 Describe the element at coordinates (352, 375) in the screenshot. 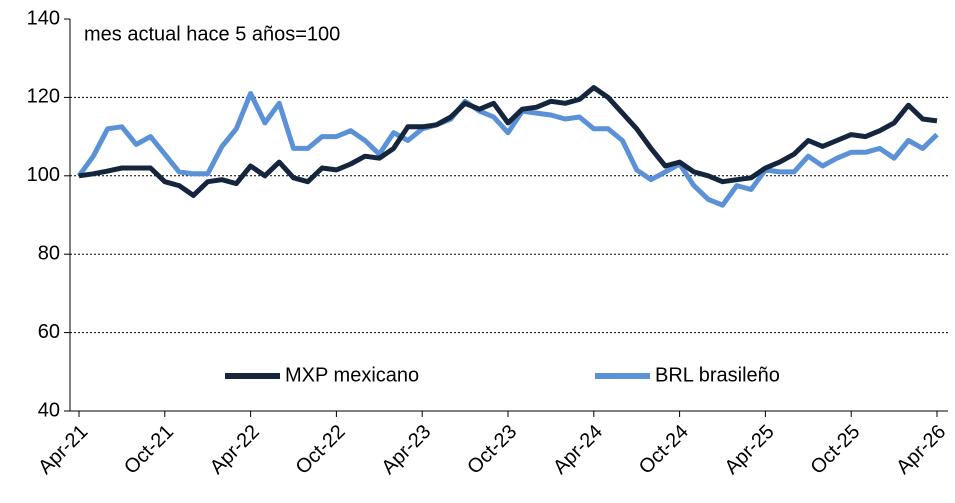

I see `legend-label: MXP mexicano` at that location.